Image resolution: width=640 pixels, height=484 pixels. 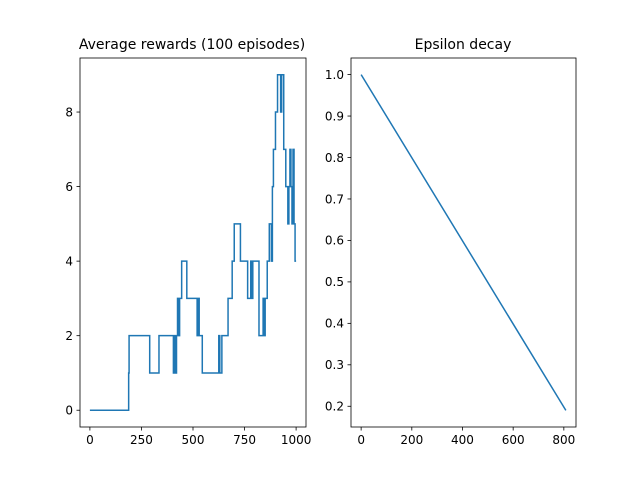 I want to click on rewards-y-tick-label-3: 6, so click(x=69, y=187).